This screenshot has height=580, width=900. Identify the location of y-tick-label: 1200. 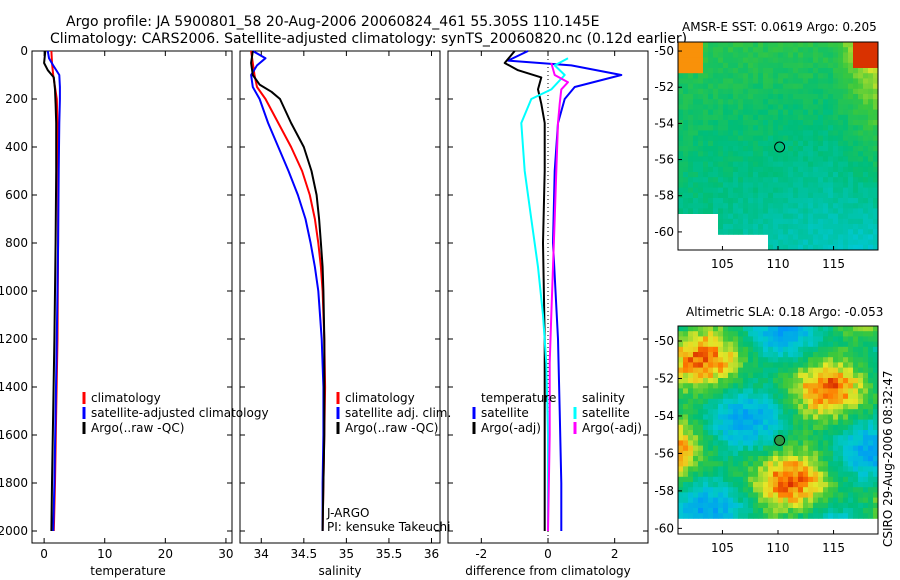
(14, 339).